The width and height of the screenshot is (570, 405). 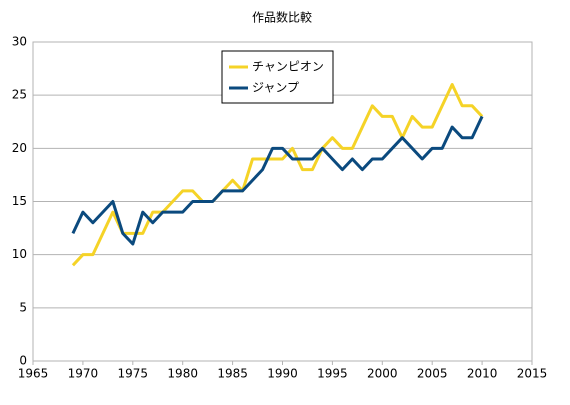 What do you see at coordinates (19, 254) in the screenshot?
I see `y-tick-label: 10` at bounding box center [19, 254].